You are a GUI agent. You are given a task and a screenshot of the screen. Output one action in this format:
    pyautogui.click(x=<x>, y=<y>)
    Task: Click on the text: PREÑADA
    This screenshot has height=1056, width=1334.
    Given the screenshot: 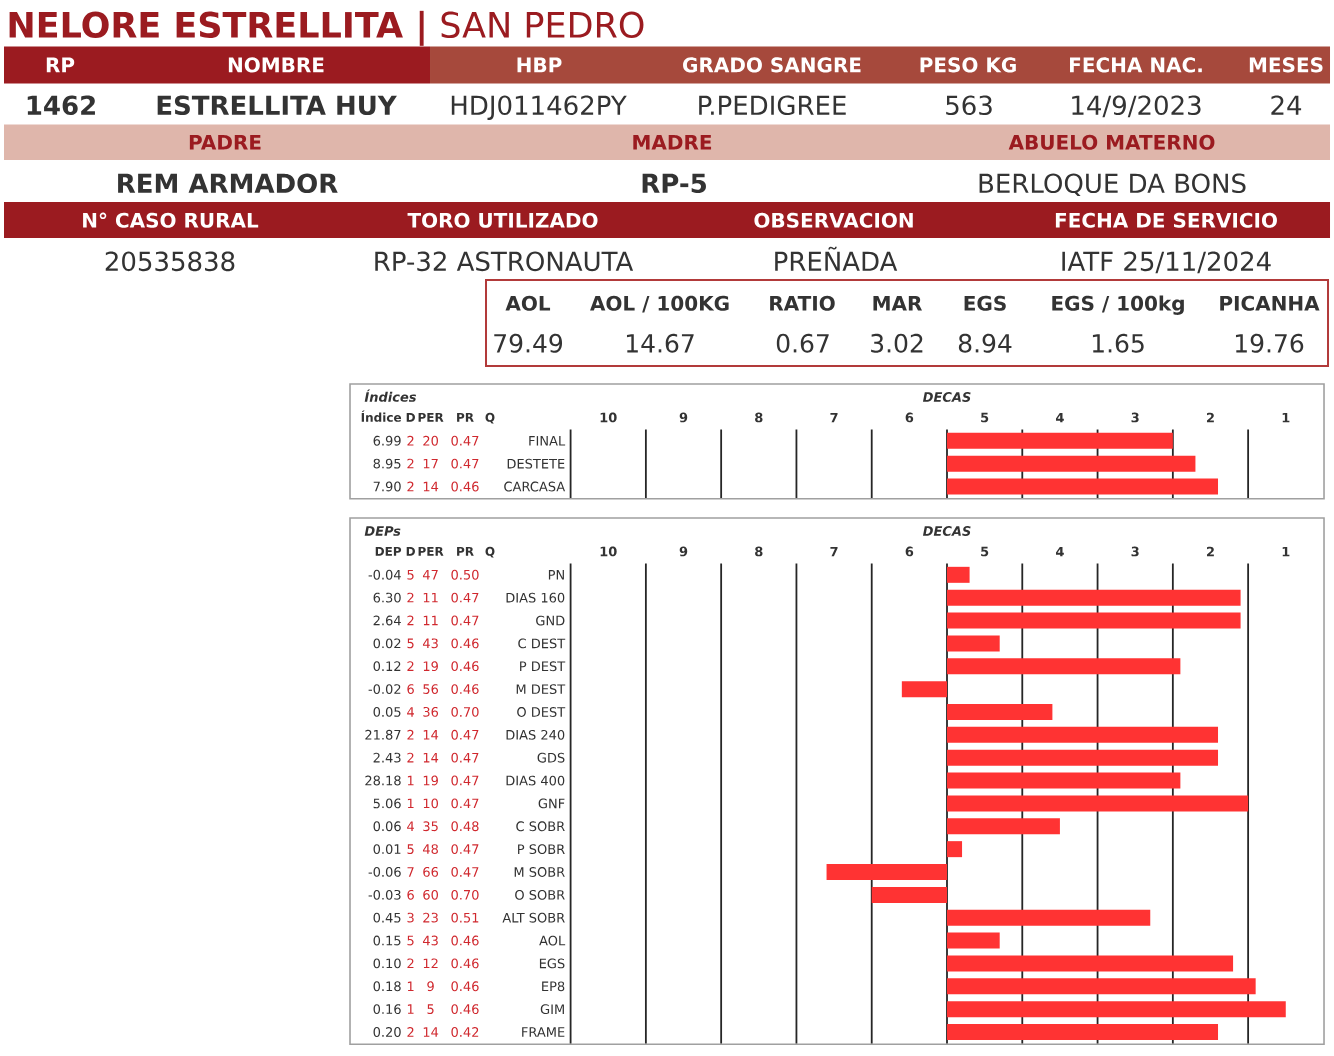 What is the action you would take?
    pyautogui.click(x=836, y=258)
    